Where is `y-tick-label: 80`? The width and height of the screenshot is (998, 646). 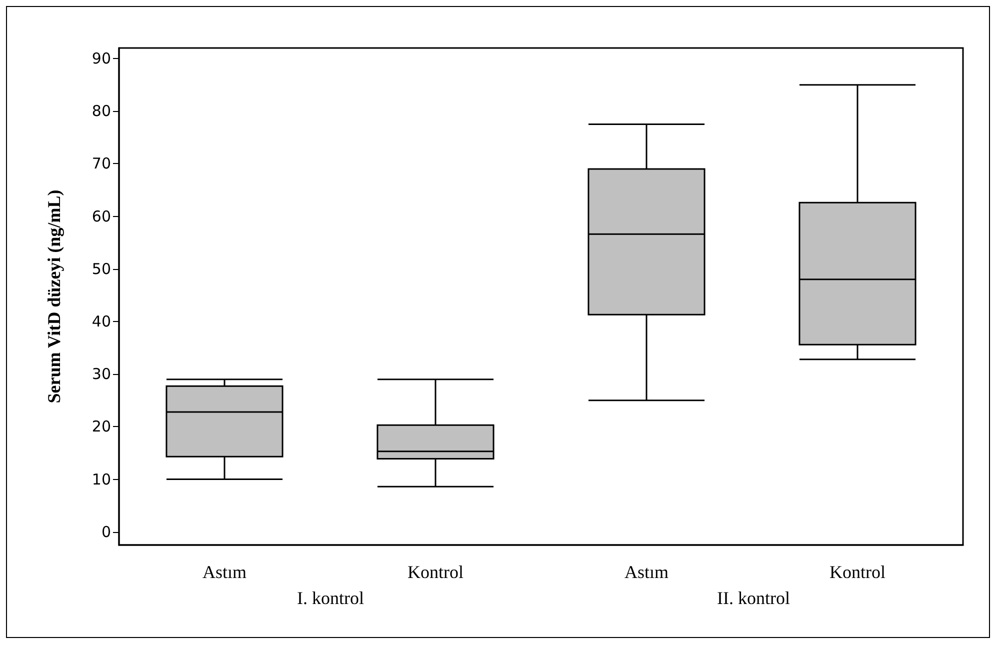
y-tick-label: 80 is located at coordinates (101, 111).